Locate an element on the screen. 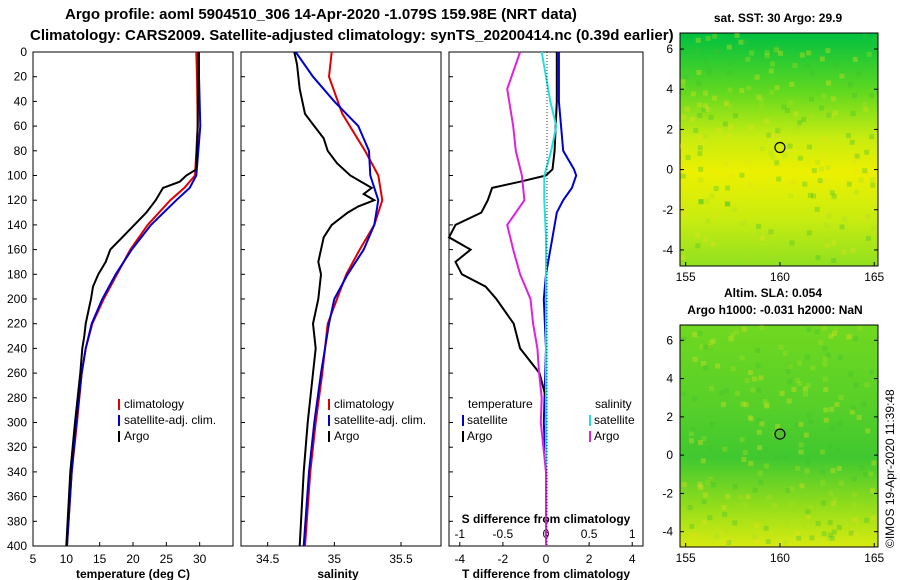  depth-tick-label: 40 is located at coordinates (21, 101).